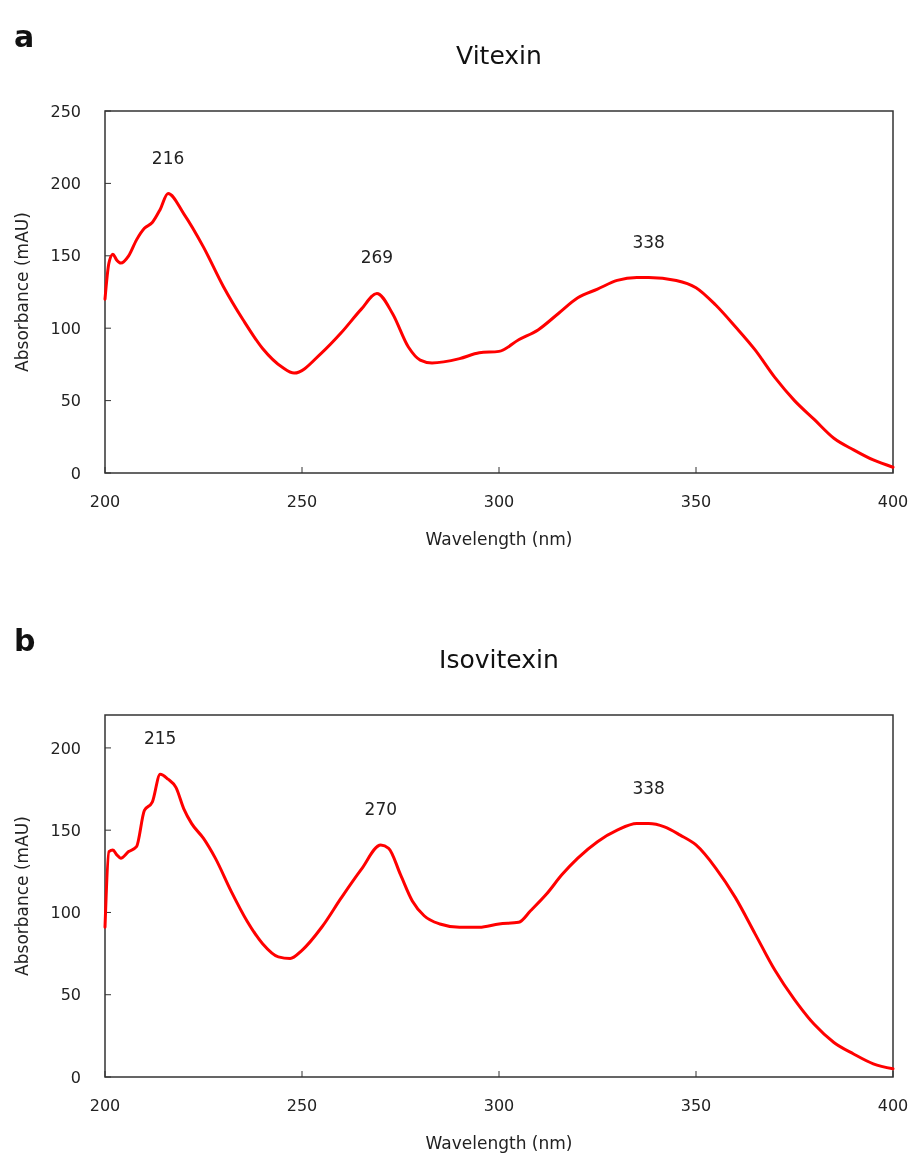 The width and height of the screenshot is (913, 1158). Describe the element at coordinates (168, 157) in the screenshot. I see `annotation: 216` at that location.